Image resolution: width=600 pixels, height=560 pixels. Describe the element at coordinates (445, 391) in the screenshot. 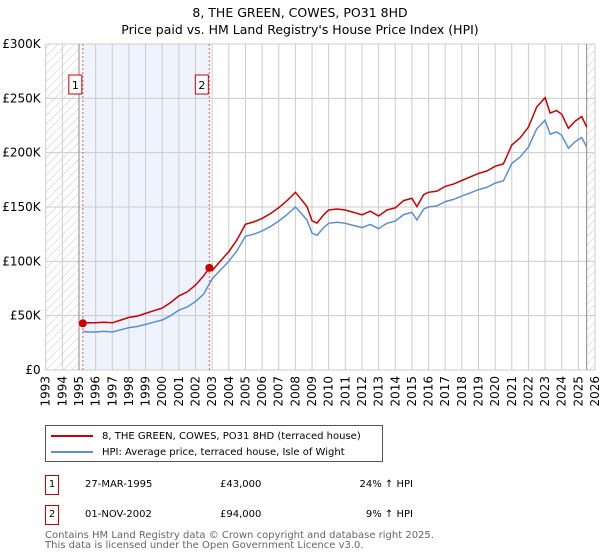

I see `x-tick-label: 2017` at that location.